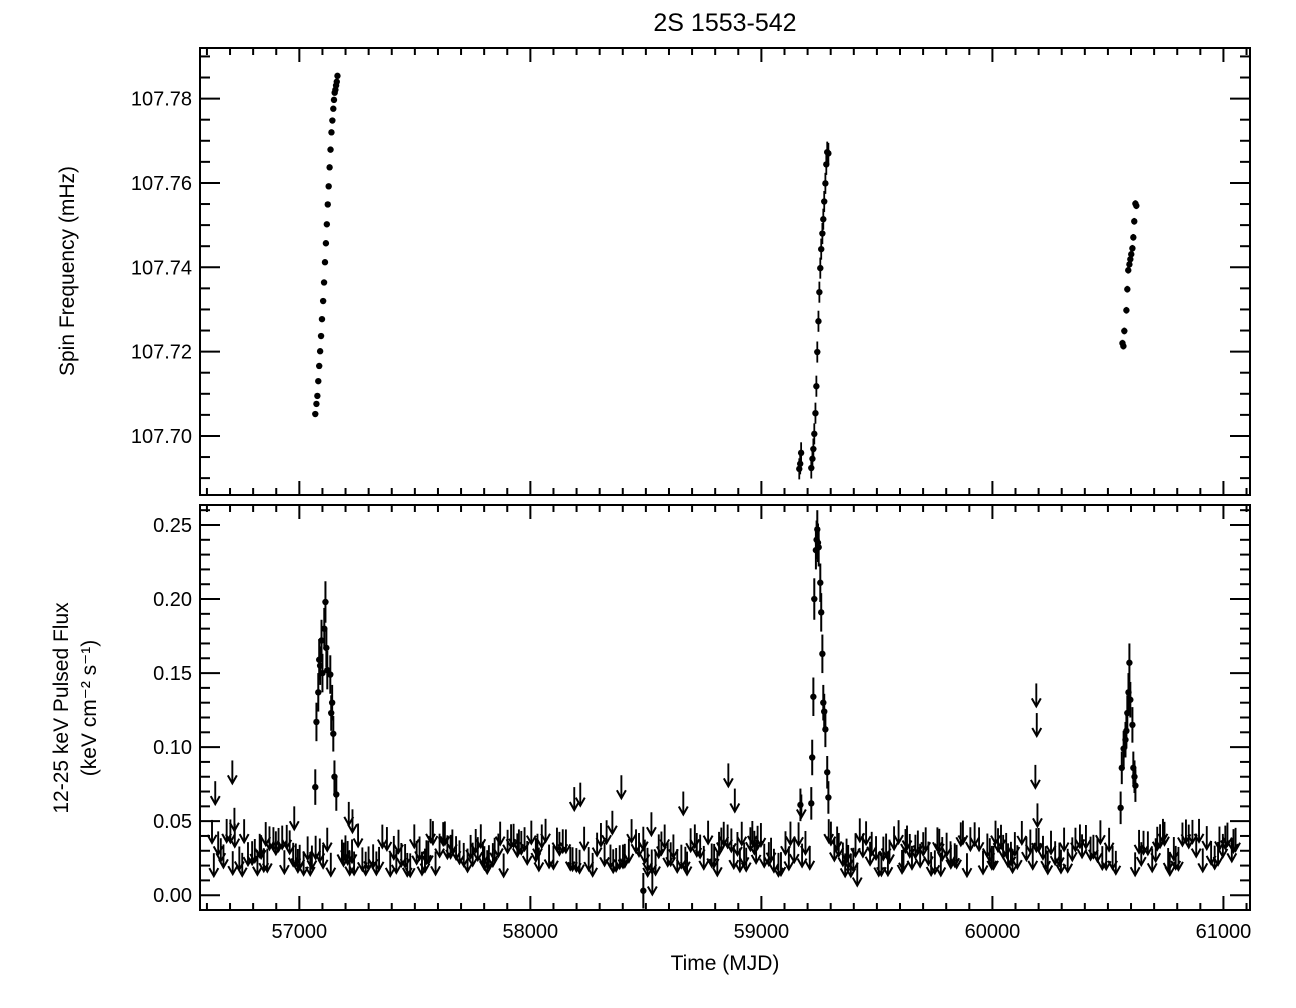 The image size is (1296, 1008). What do you see at coordinates (300, 932) in the screenshot?
I see `tick-label: 57000` at bounding box center [300, 932].